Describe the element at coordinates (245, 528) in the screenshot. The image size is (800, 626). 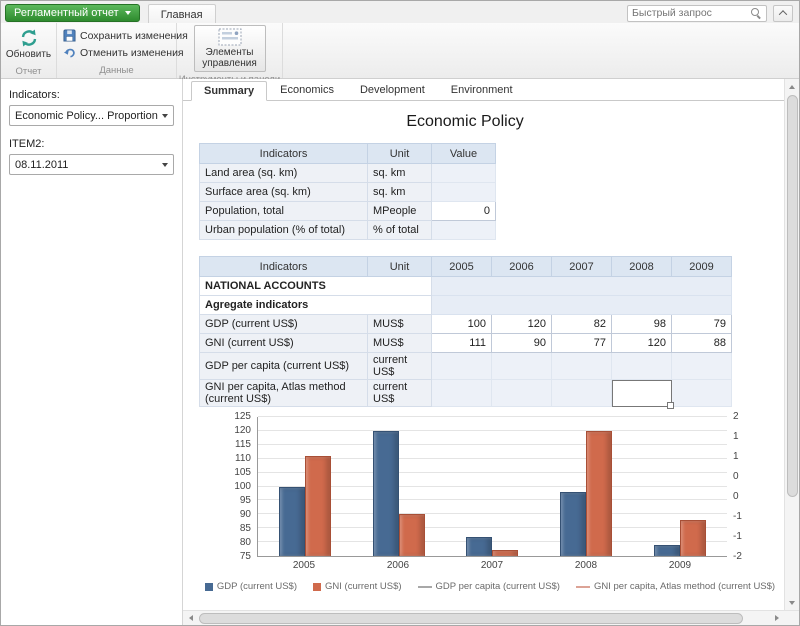
I see `y-axis-tick-label: 85` at that location.